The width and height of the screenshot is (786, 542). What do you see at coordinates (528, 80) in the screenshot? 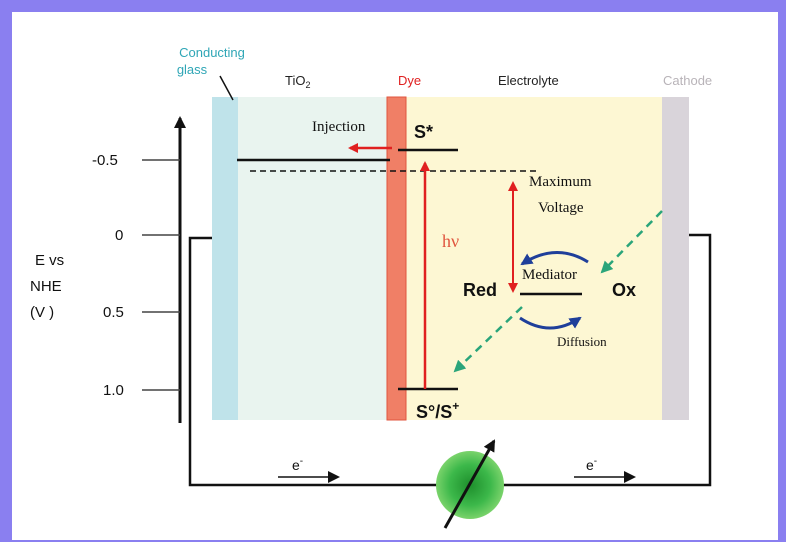
I see `electrolyte-label: Electrolyte` at bounding box center [528, 80].